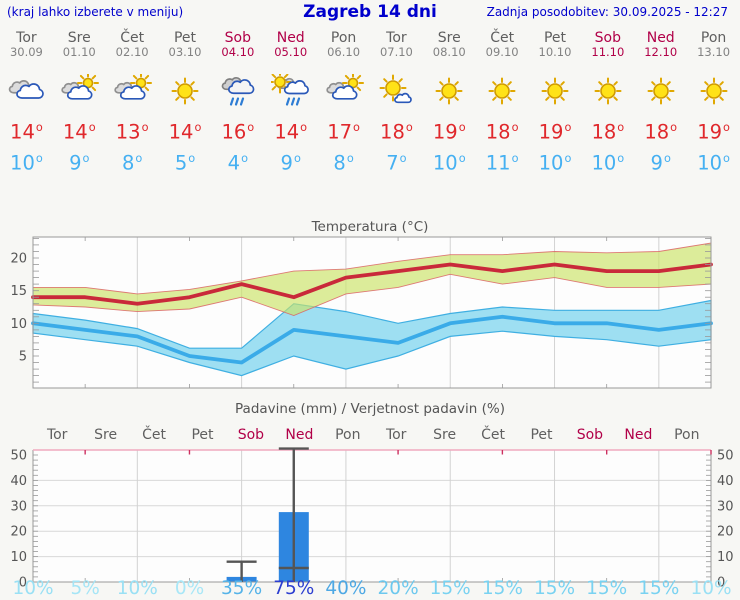 Image resolution: width=740 pixels, height=600 pixels. What do you see at coordinates (26, 52) in the screenshot?
I see `day-date: 30.09` at bounding box center [26, 52].